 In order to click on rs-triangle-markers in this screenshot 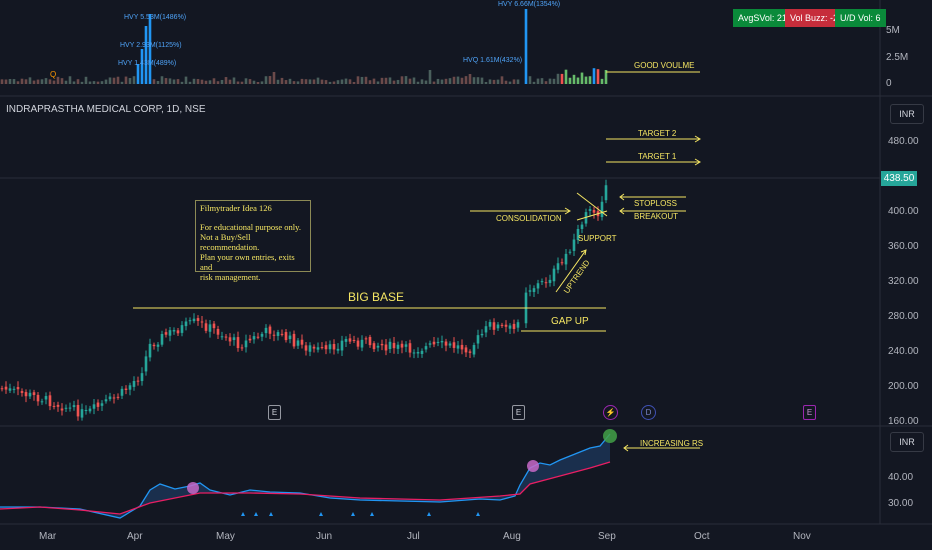, I will do `click(360, 514)`.